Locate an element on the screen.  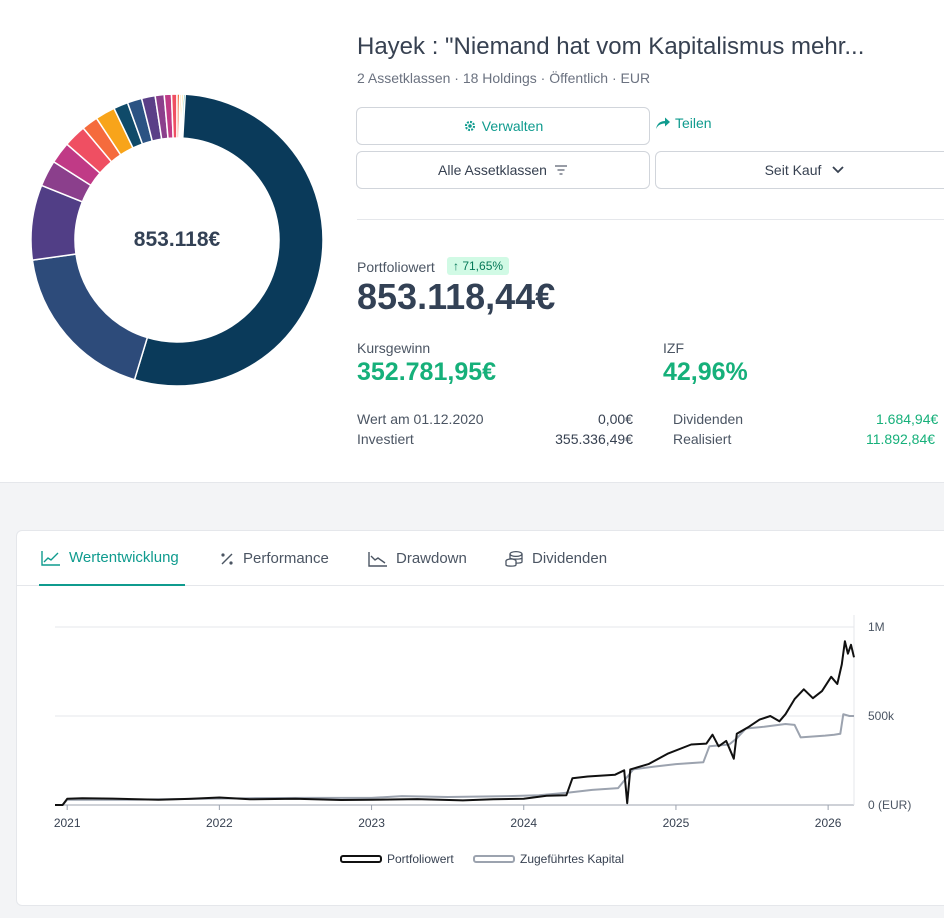
irr-label: IZF is located at coordinates (673, 348).